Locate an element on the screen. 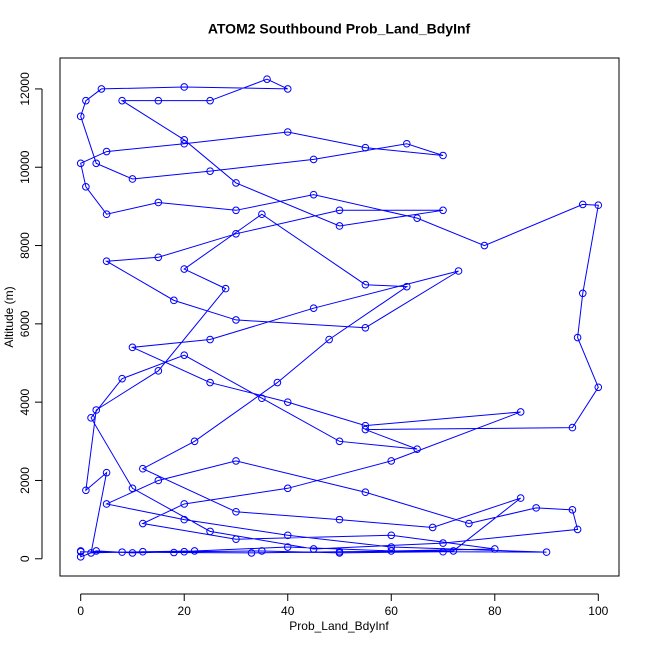  chart-title: ATOM2 Southbound Prob_Land_BdyInf is located at coordinates (339, 29).